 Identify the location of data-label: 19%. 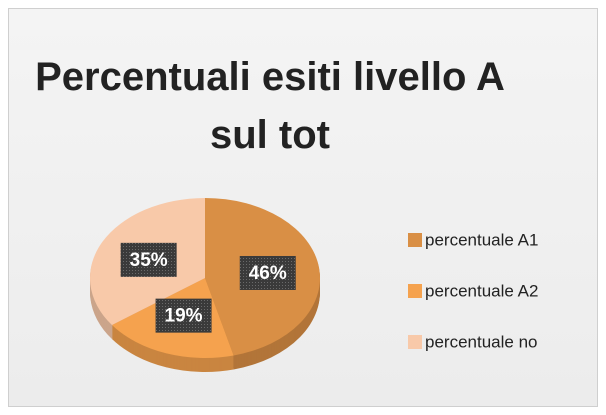
(184, 316).